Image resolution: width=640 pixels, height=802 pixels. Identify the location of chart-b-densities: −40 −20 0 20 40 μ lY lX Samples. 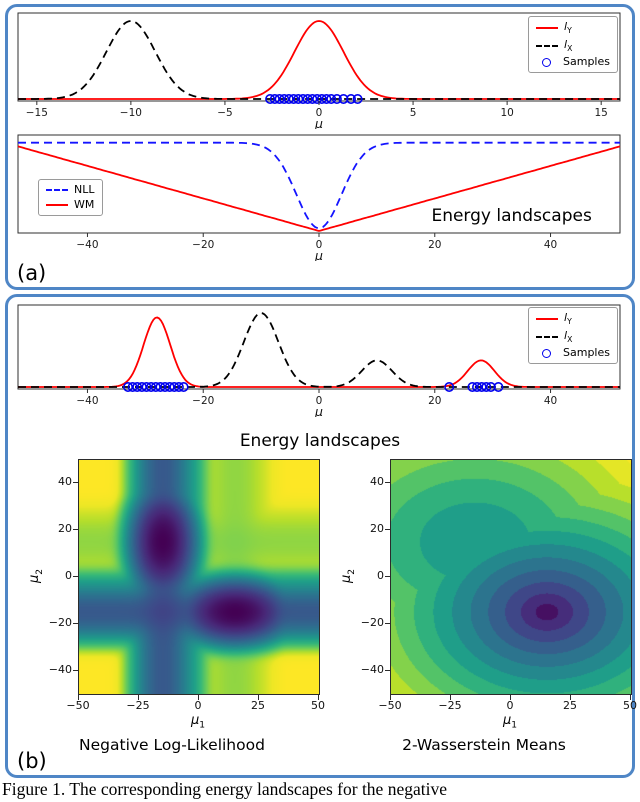
(319, 361).